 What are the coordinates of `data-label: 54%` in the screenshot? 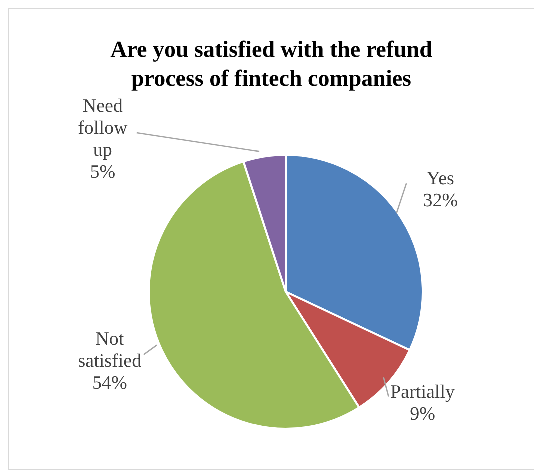 It's located at (110, 383).